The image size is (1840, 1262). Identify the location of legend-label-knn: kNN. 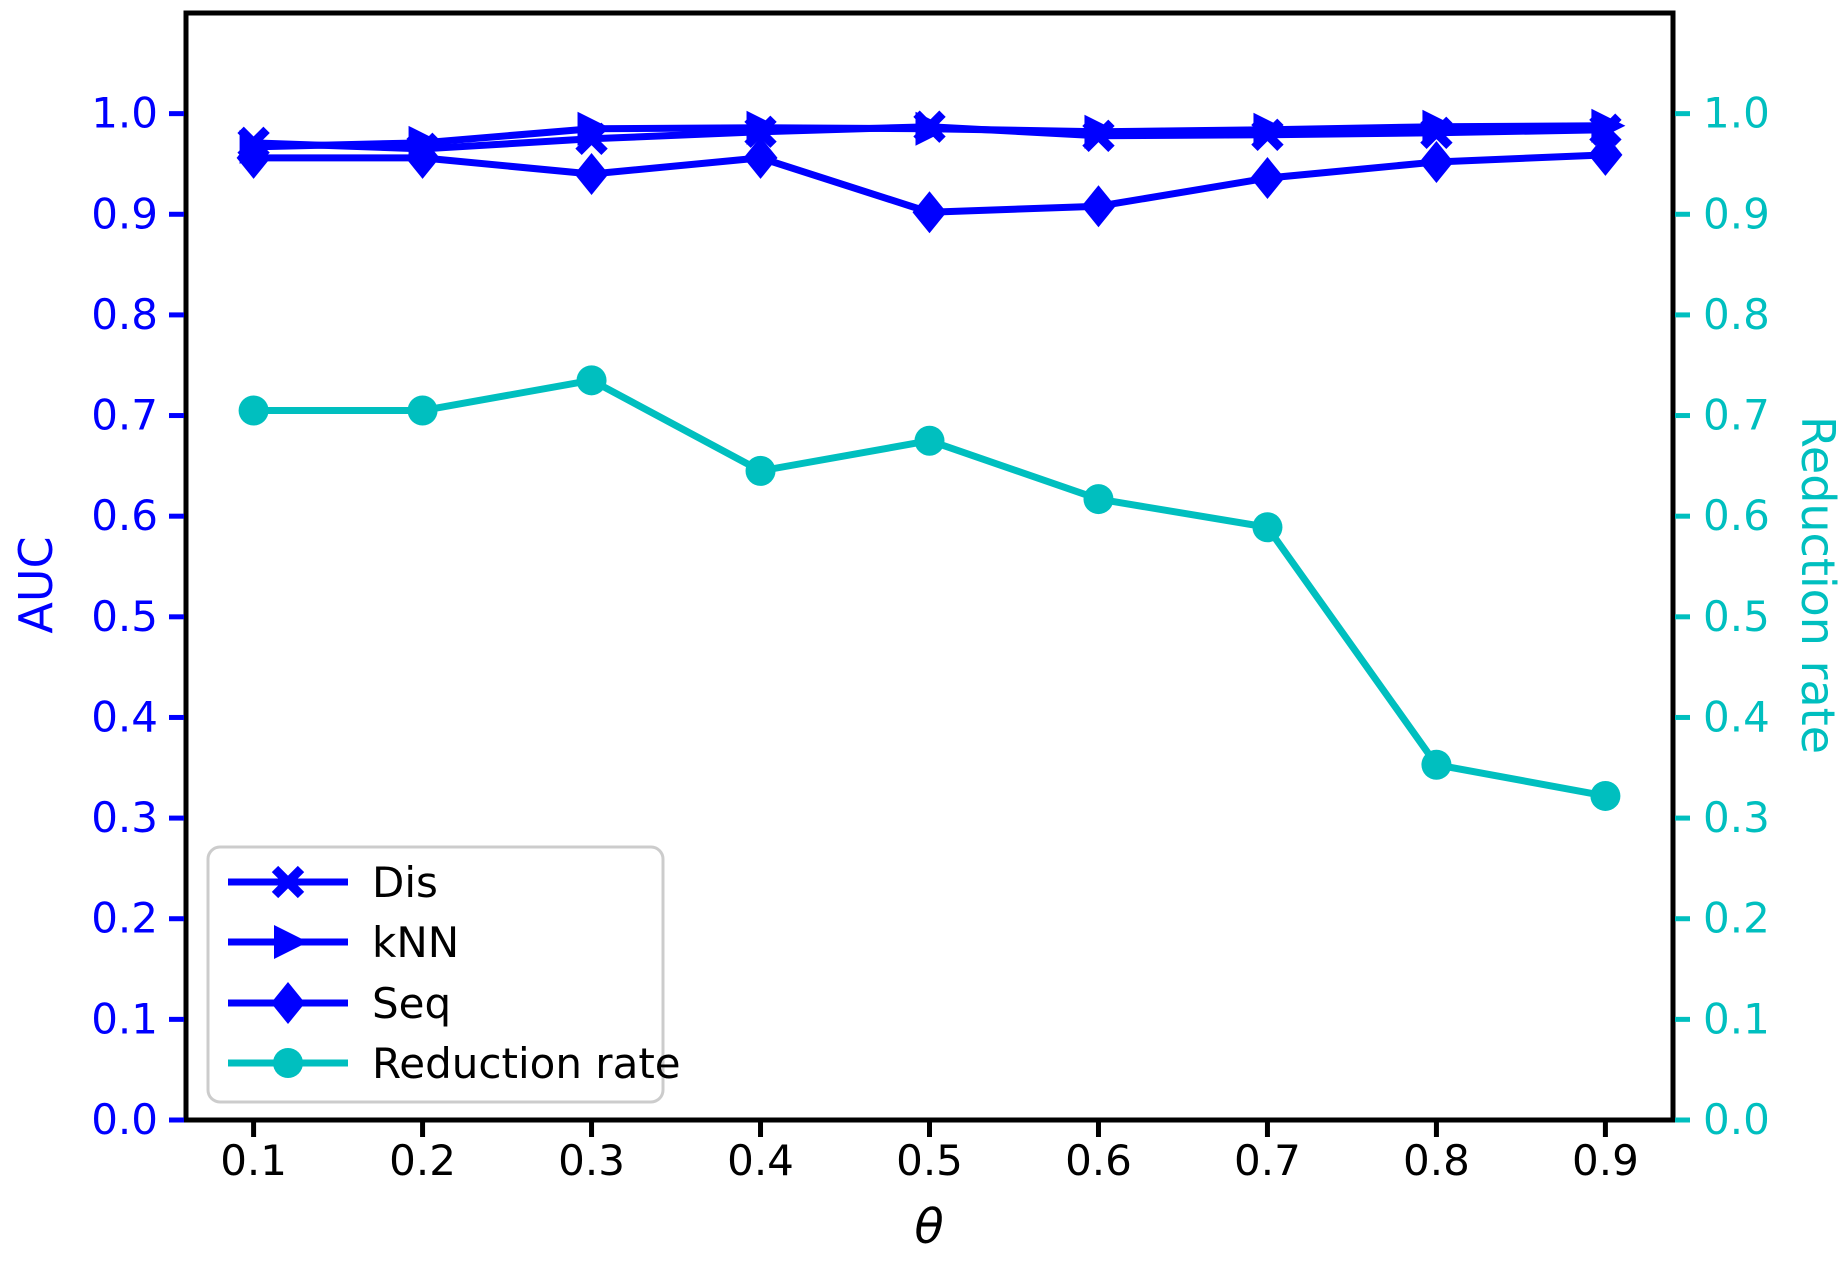
(415, 942).